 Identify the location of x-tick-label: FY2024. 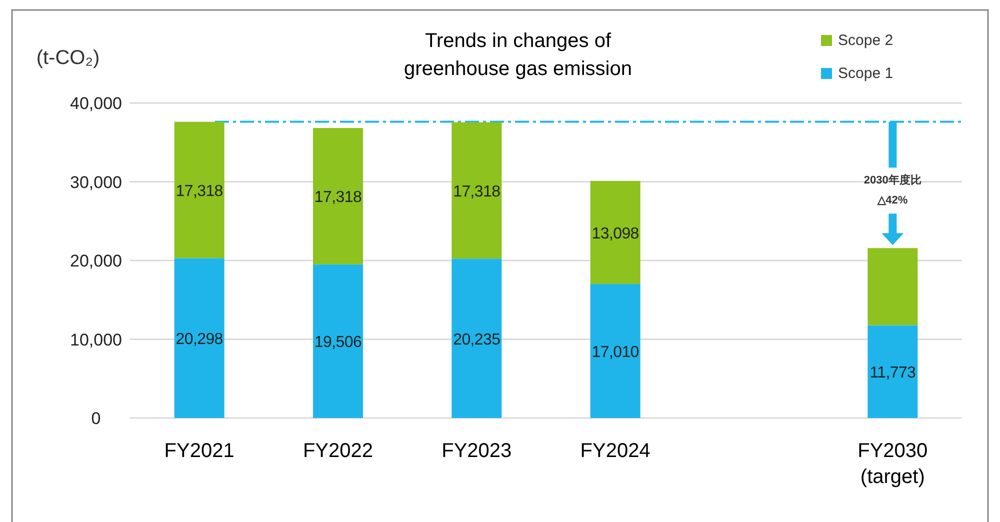
(615, 451).